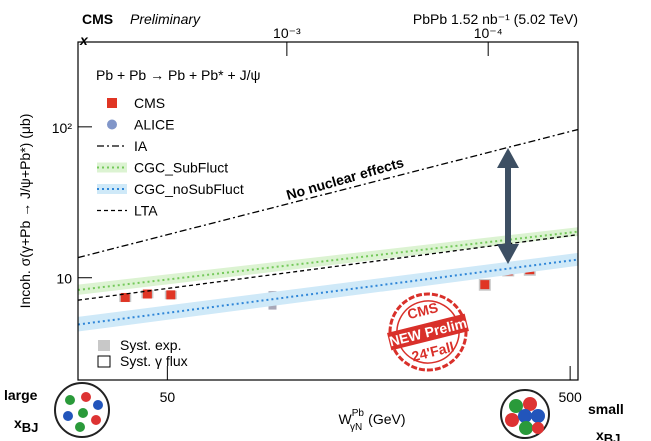  Describe the element at coordinates (495, 19) in the screenshot. I see `luminosity: PbPb 1.52 nb⁻¹ (5.02 TeV)` at that location.